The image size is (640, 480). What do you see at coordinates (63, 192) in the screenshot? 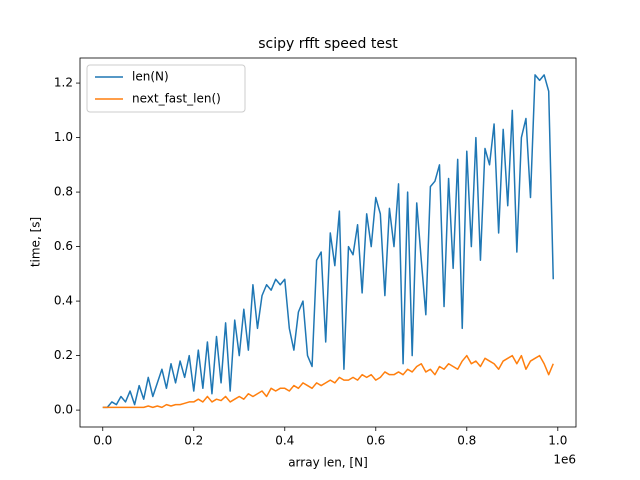
I see `y-tick-label: 0.8` at bounding box center [63, 192].